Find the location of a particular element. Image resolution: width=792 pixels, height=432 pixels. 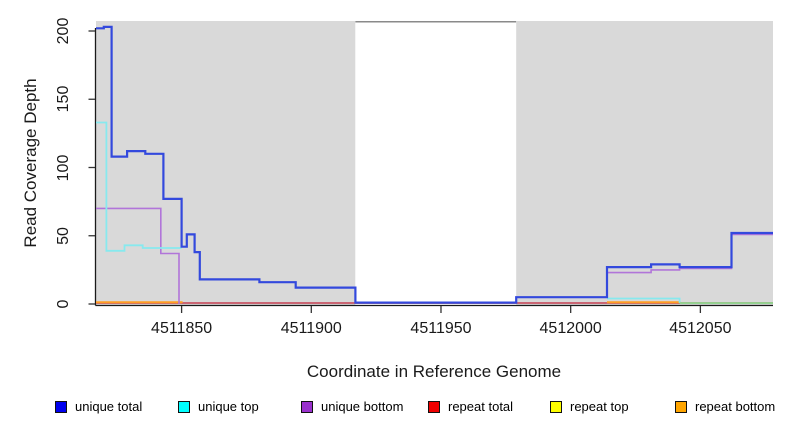

x-tick-label: 4512050 is located at coordinates (700, 328).